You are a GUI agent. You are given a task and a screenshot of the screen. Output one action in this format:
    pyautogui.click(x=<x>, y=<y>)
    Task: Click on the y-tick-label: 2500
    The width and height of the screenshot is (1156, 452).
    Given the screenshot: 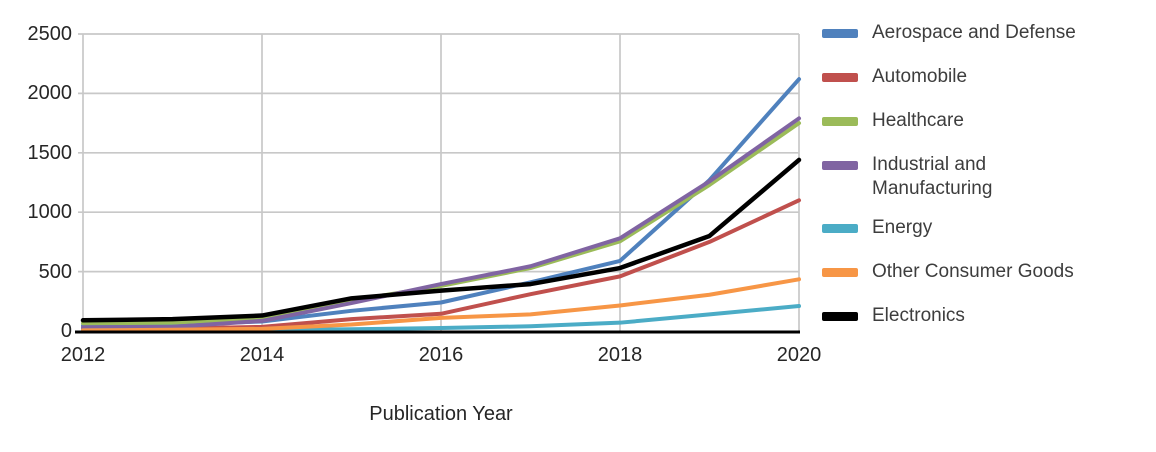 What is the action you would take?
    pyautogui.click(x=50, y=34)
    